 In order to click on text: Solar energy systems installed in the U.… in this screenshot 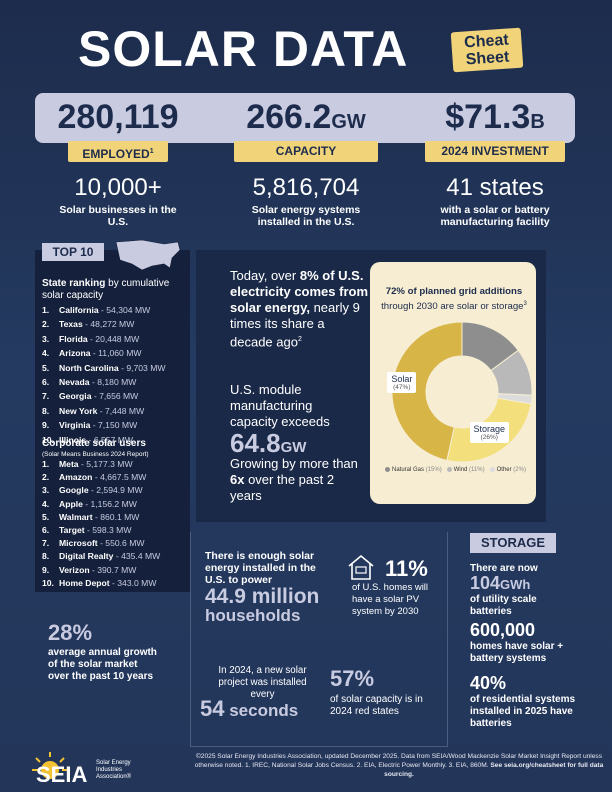, I will do `click(306, 216)`.